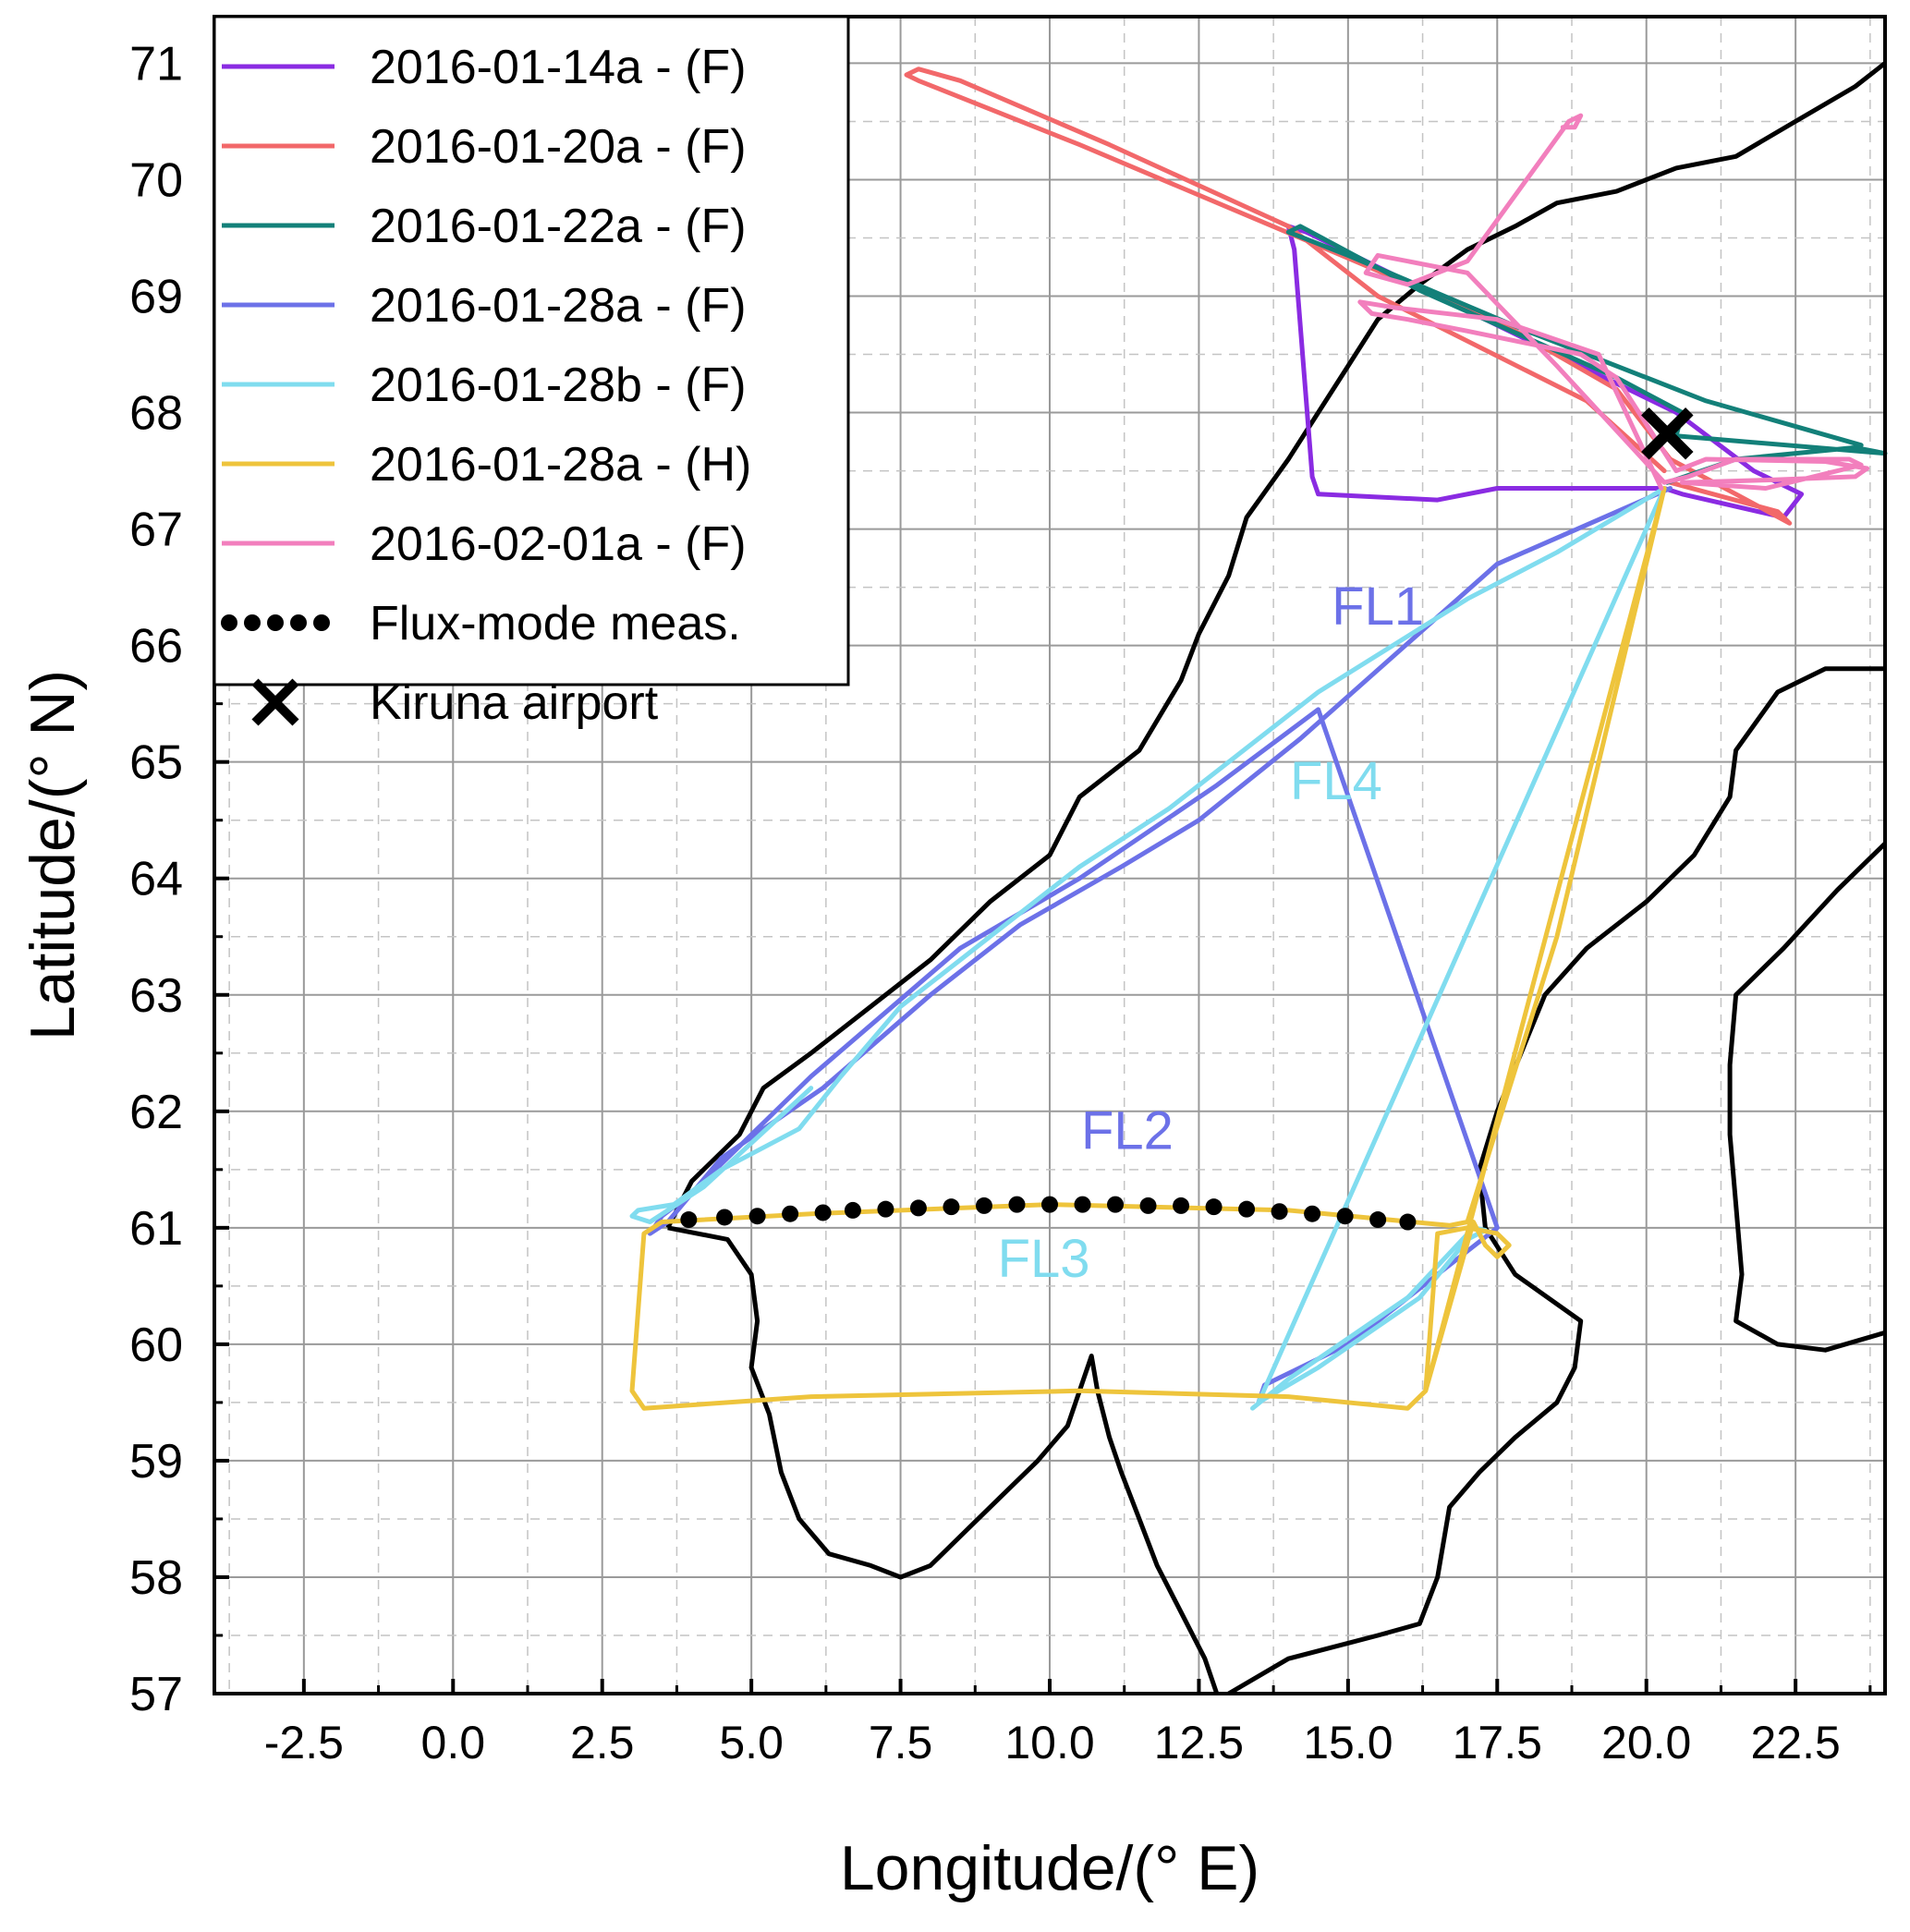 The height and width of the screenshot is (1932, 1910). Describe the element at coordinates (558, 147) in the screenshot. I see `legend-label: 2016-01-20a - (F)` at that location.